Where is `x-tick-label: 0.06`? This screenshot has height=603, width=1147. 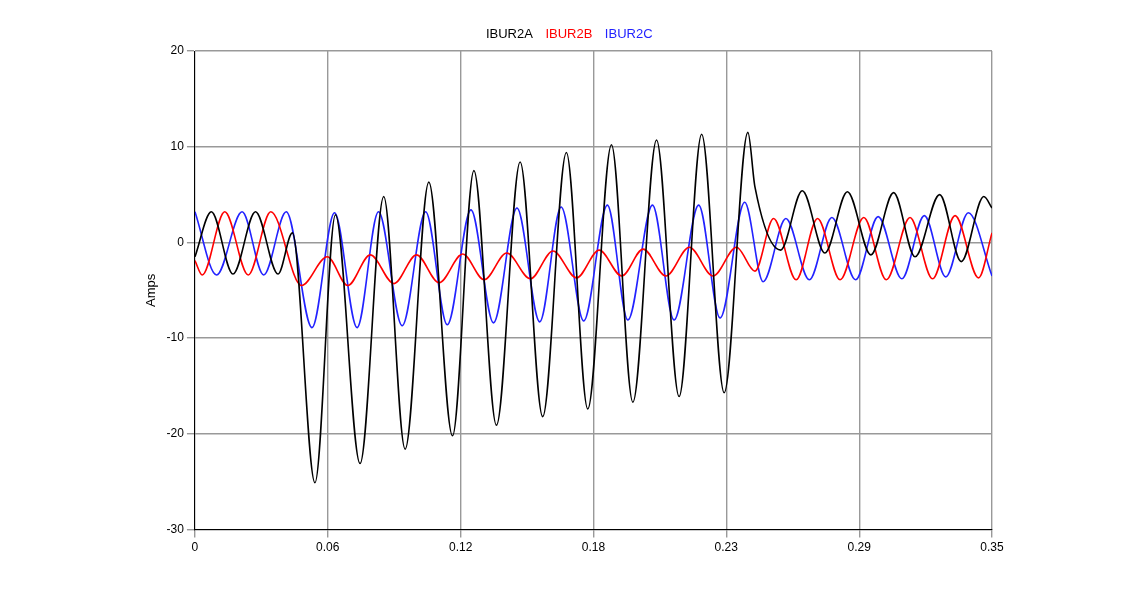
x-tick-label: 0.06 is located at coordinates (328, 547).